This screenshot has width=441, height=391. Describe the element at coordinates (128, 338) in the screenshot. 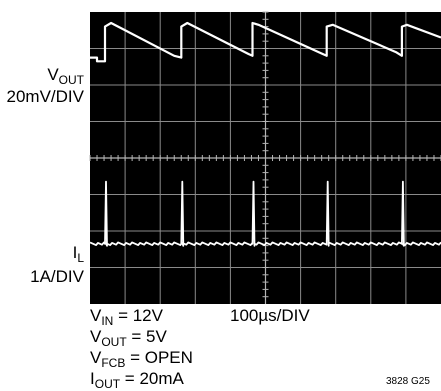

I see `condition-vout: VOUT = 5V` at that location.